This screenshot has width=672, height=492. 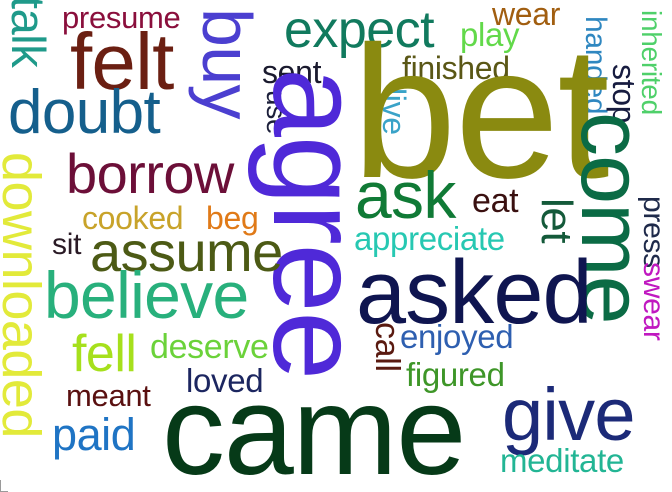 What do you see at coordinates (67, 244) in the screenshot?
I see `word-sit: sit` at bounding box center [67, 244].